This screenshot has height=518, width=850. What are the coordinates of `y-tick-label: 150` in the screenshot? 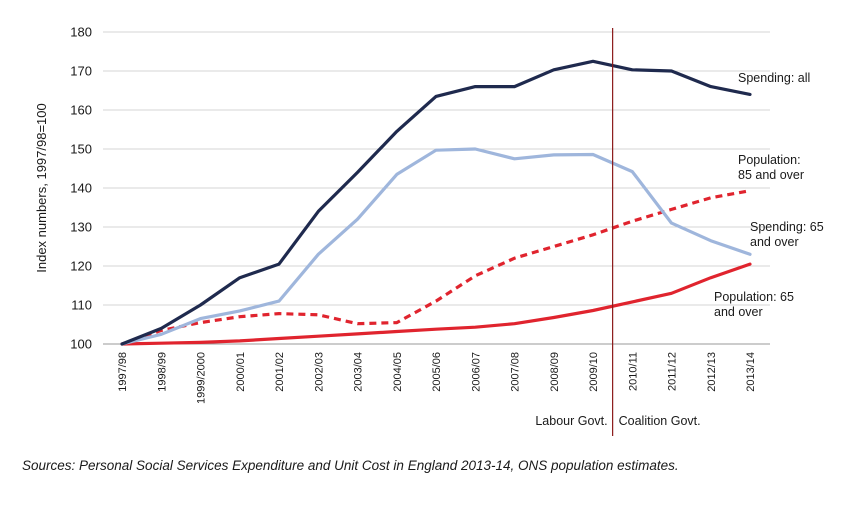 It's located at (81, 149).